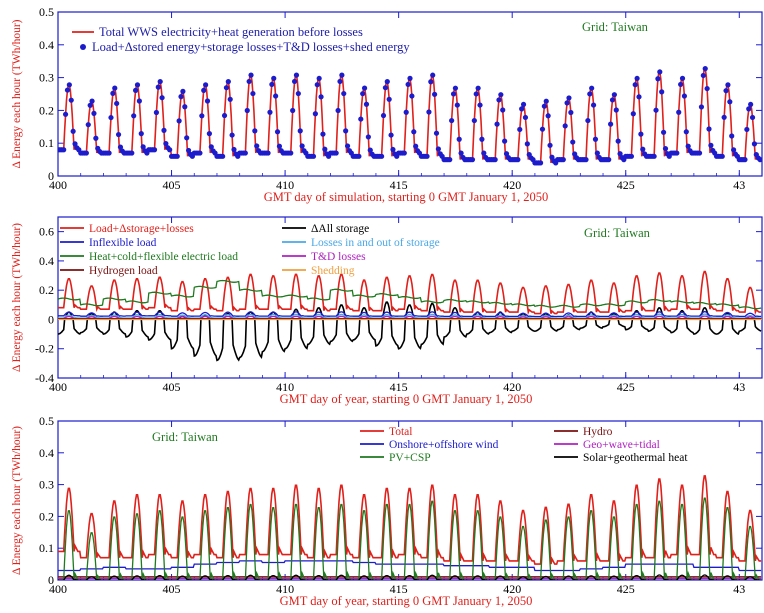 The height and width of the screenshot is (613, 764). Describe the element at coordinates (172, 185) in the screenshot. I see `x-tick-label: 405` at that location.